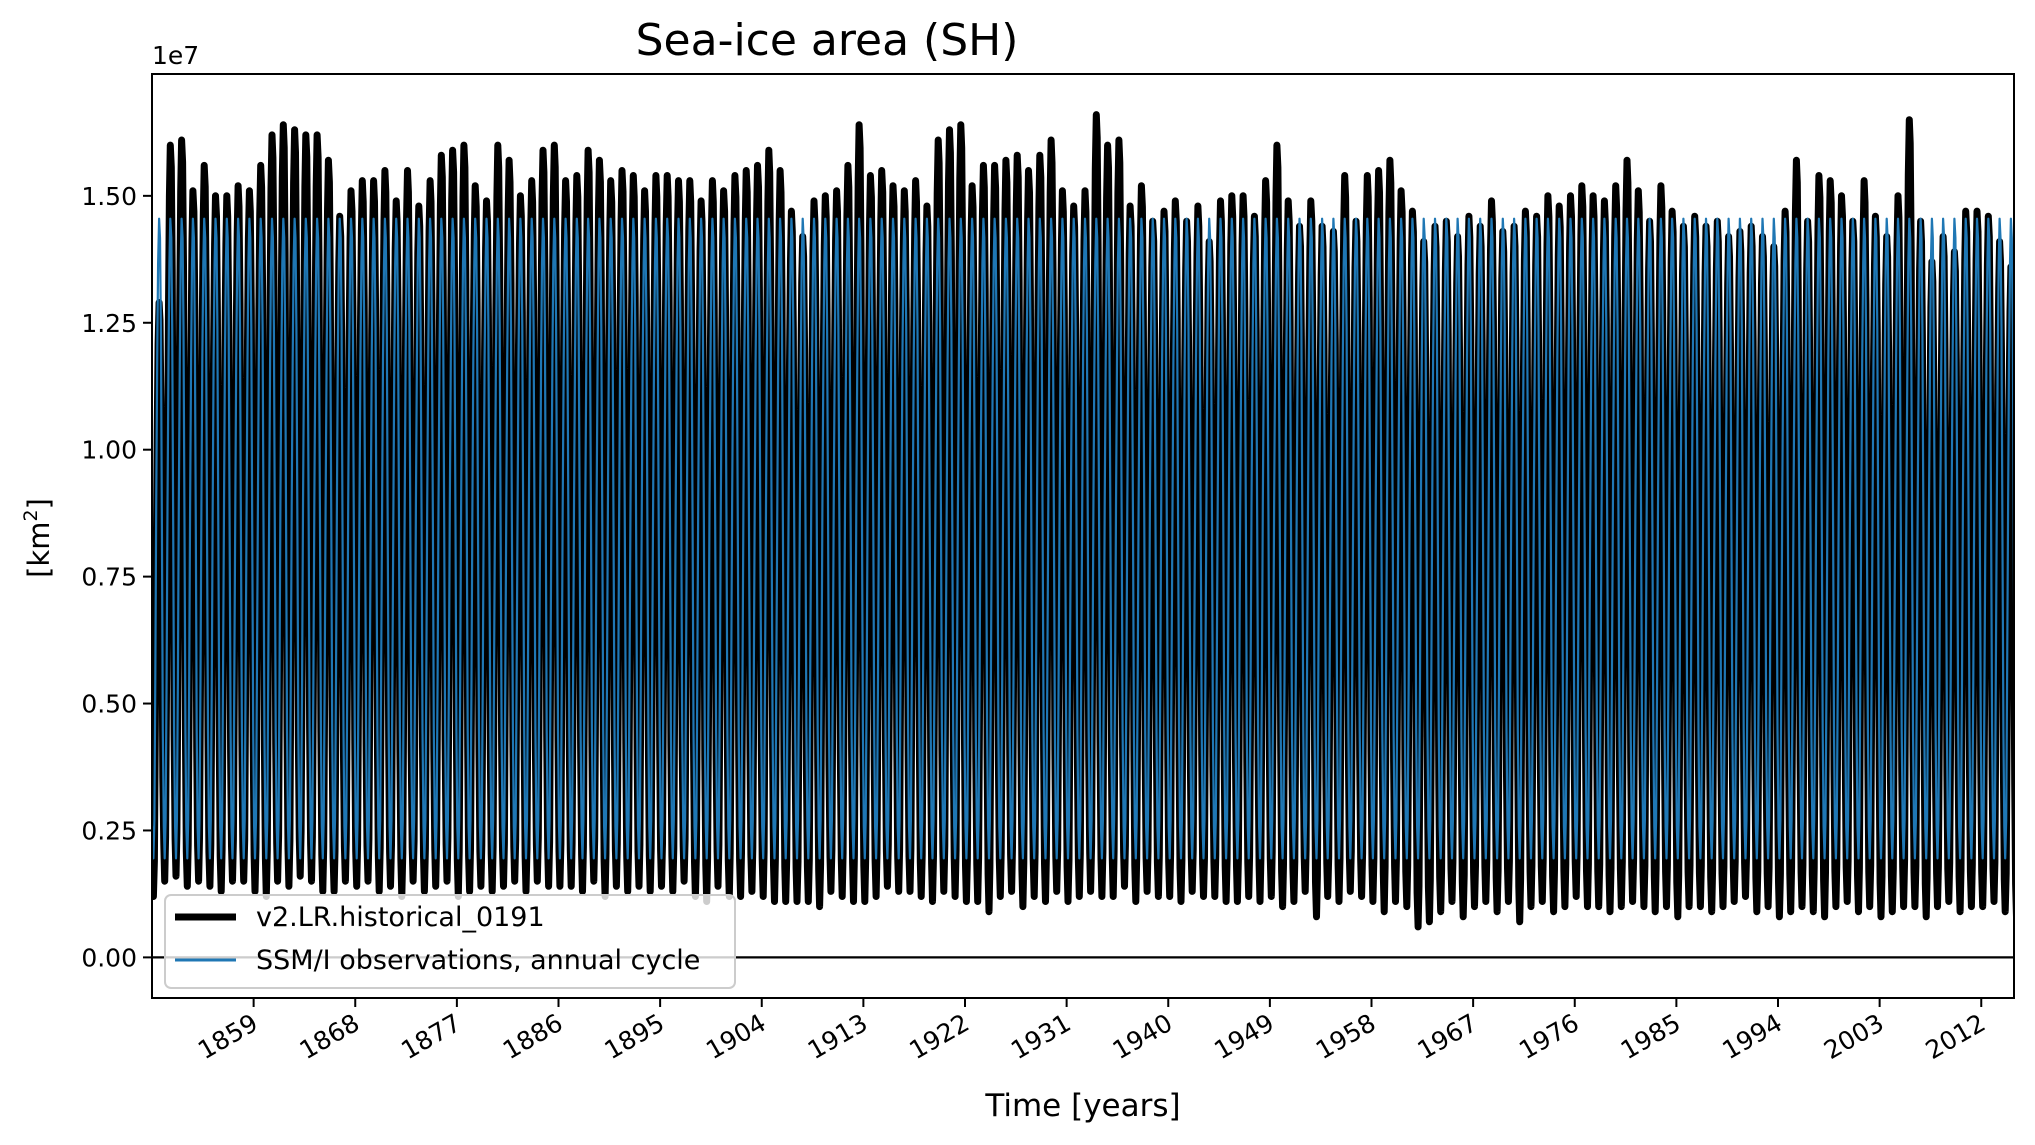  Describe the element at coordinates (109, 450) in the screenshot. I see `y-tick-label: 1.00` at that location.